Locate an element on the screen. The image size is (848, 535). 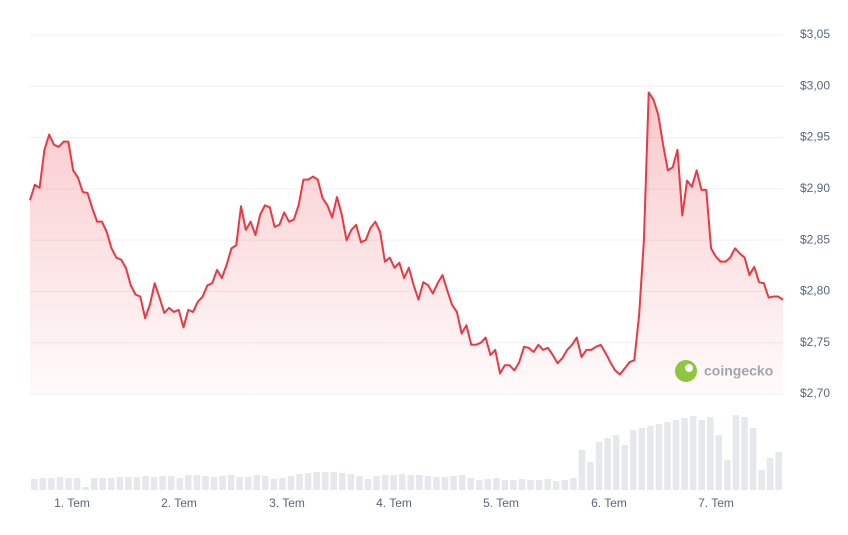
y-tick-label: $2,75 is located at coordinates (815, 342).